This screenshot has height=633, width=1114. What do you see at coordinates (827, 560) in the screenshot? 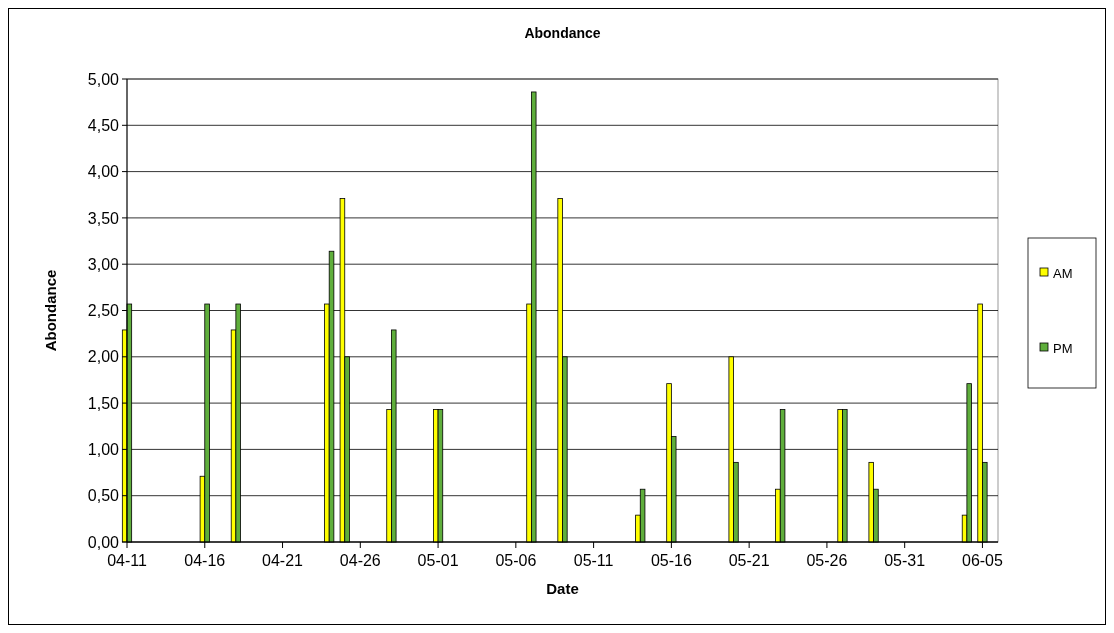
I see `x-tick-label: 05-26` at bounding box center [827, 560].